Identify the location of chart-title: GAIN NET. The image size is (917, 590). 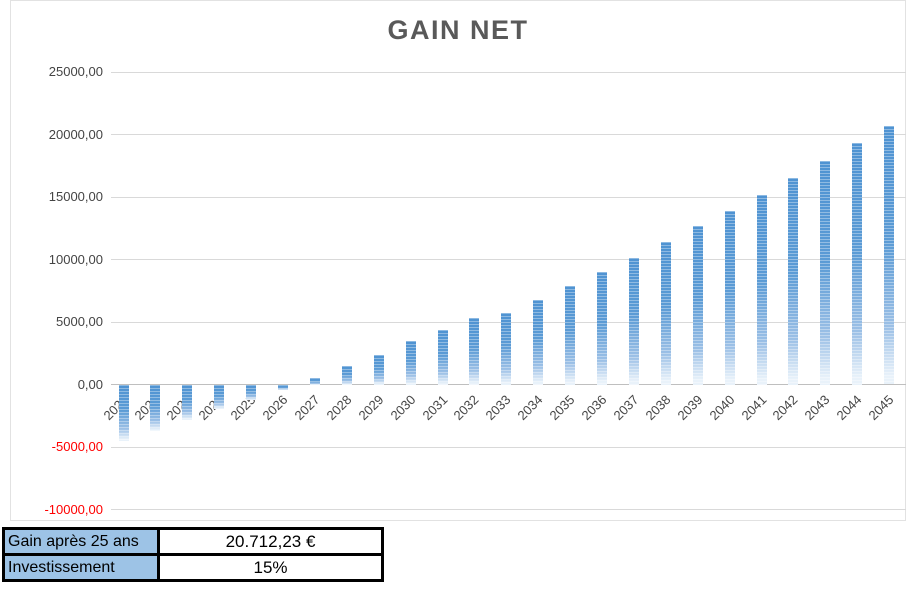
(458, 30).